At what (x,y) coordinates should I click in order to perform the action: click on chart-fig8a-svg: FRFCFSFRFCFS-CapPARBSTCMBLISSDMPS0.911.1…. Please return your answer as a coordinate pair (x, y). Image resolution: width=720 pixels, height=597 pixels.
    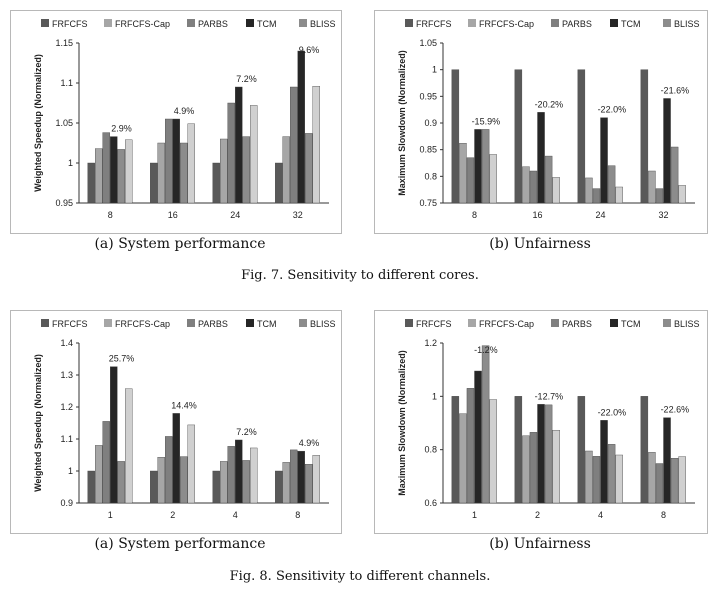
    Looking at the image, I should click on (184, 419).